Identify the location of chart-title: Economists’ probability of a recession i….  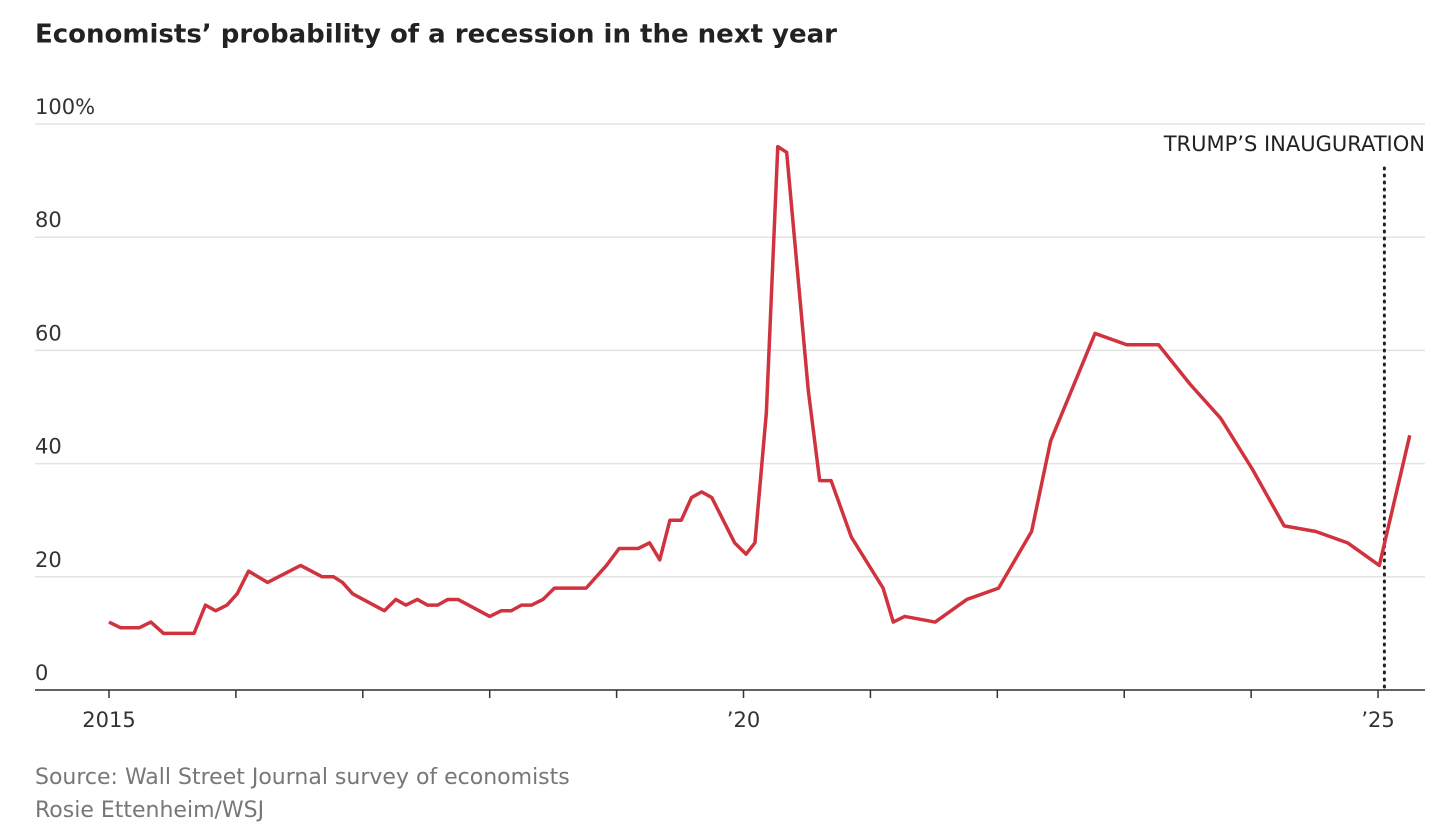
(436, 35).